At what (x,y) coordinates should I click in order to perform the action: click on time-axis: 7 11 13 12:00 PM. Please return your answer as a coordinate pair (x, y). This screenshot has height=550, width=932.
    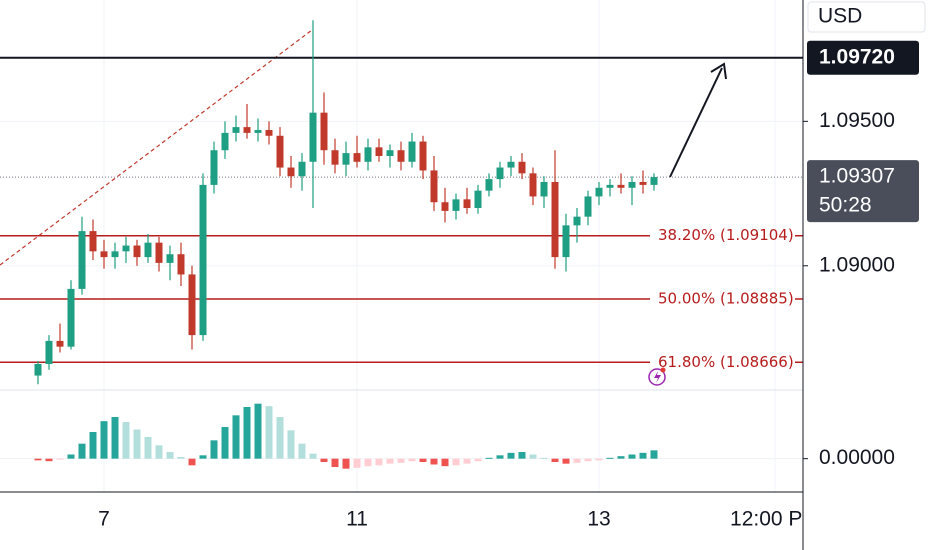
    Looking at the image, I should click on (459, 519).